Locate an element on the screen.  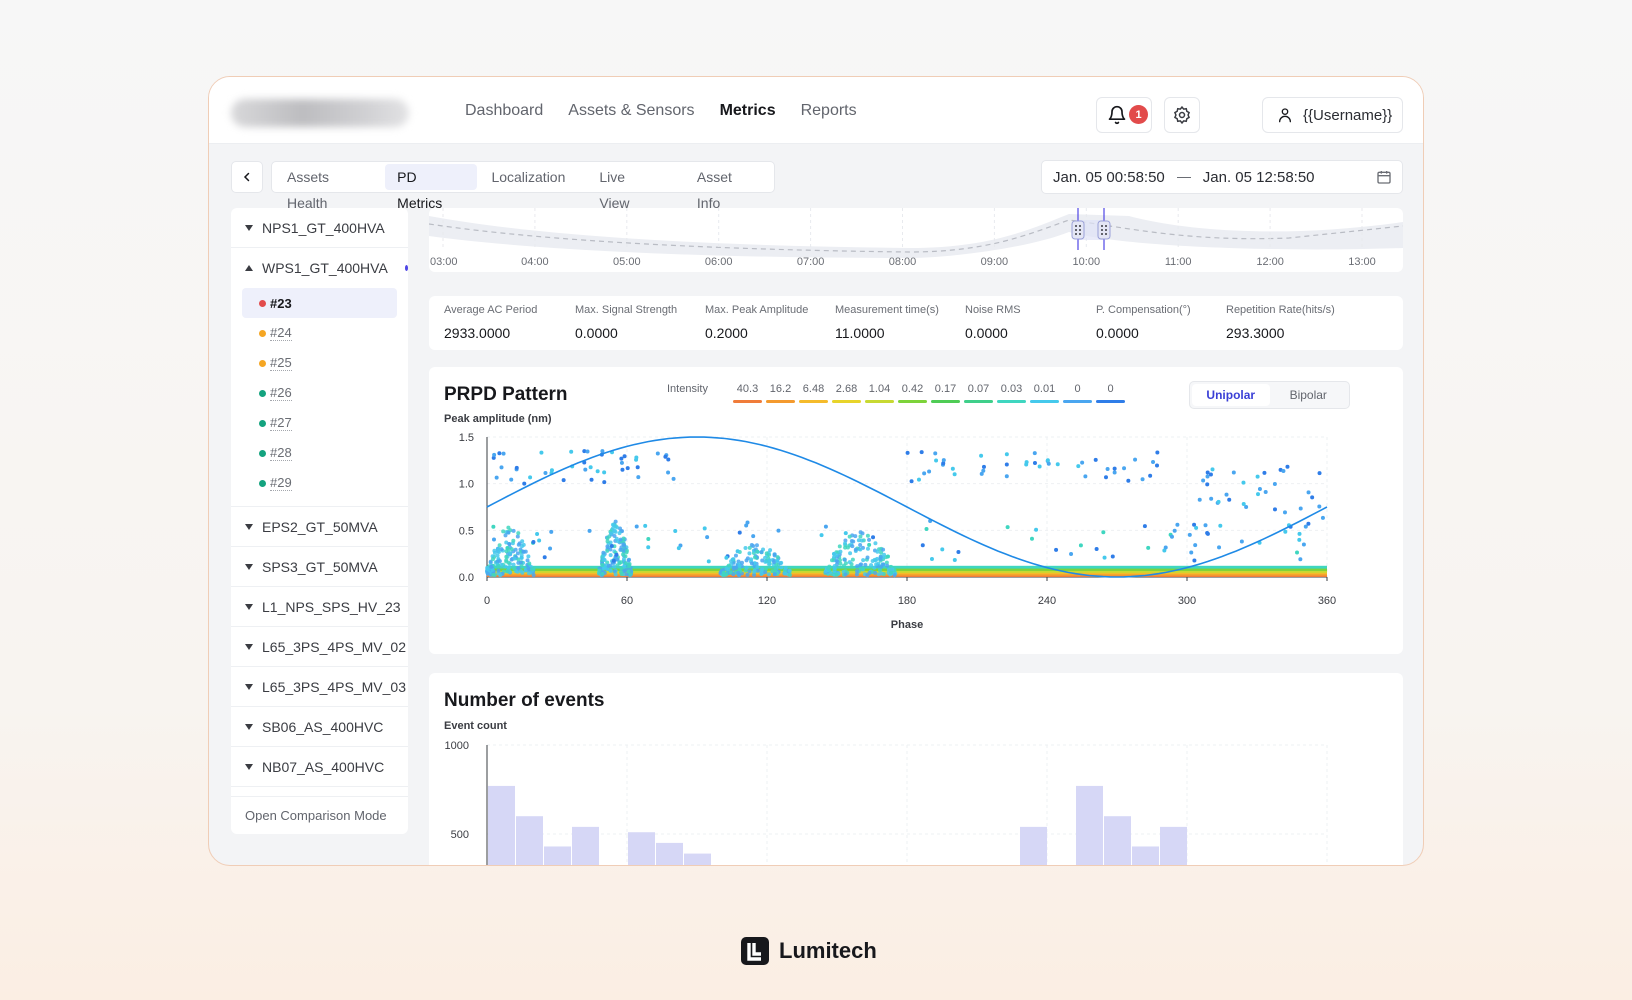
sidebar-group: L65_3PS_4PS_MV_03 is located at coordinates (319, 687).